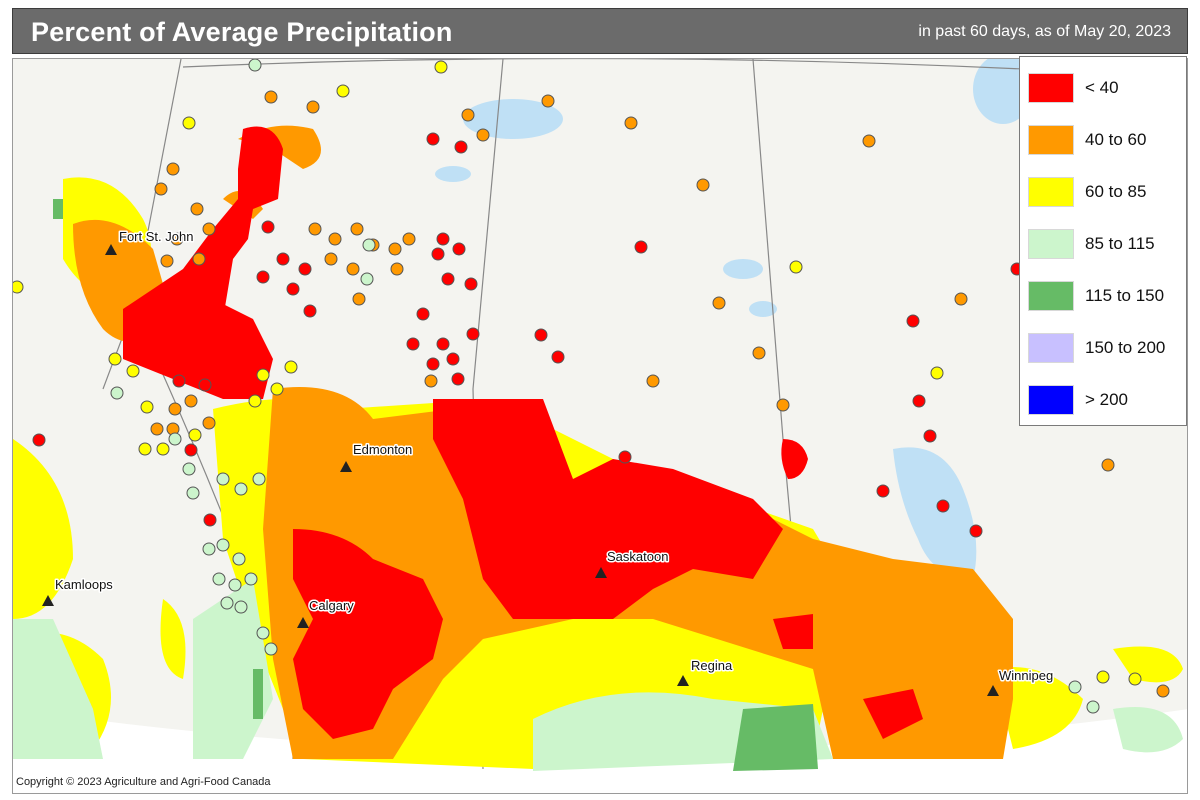 This screenshot has height=800, width=1200. I want to click on city-edmonton: Edmonton, so click(377, 456).